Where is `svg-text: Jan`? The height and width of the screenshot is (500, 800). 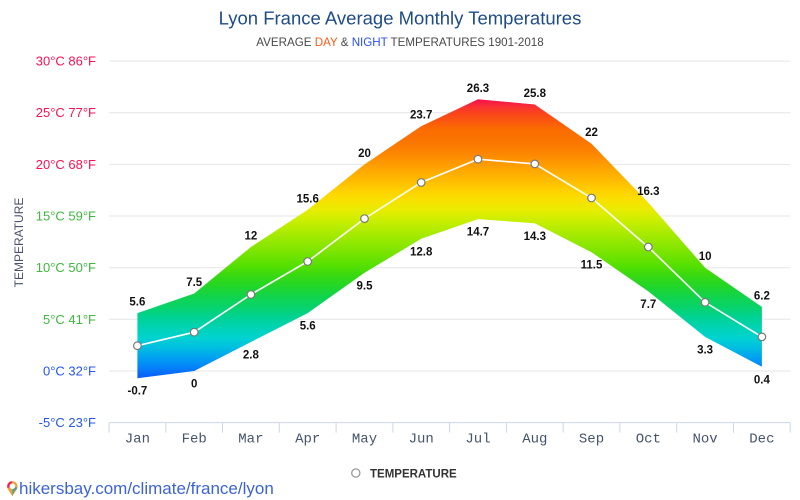
svg-text: Jan is located at coordinates (137, 440).